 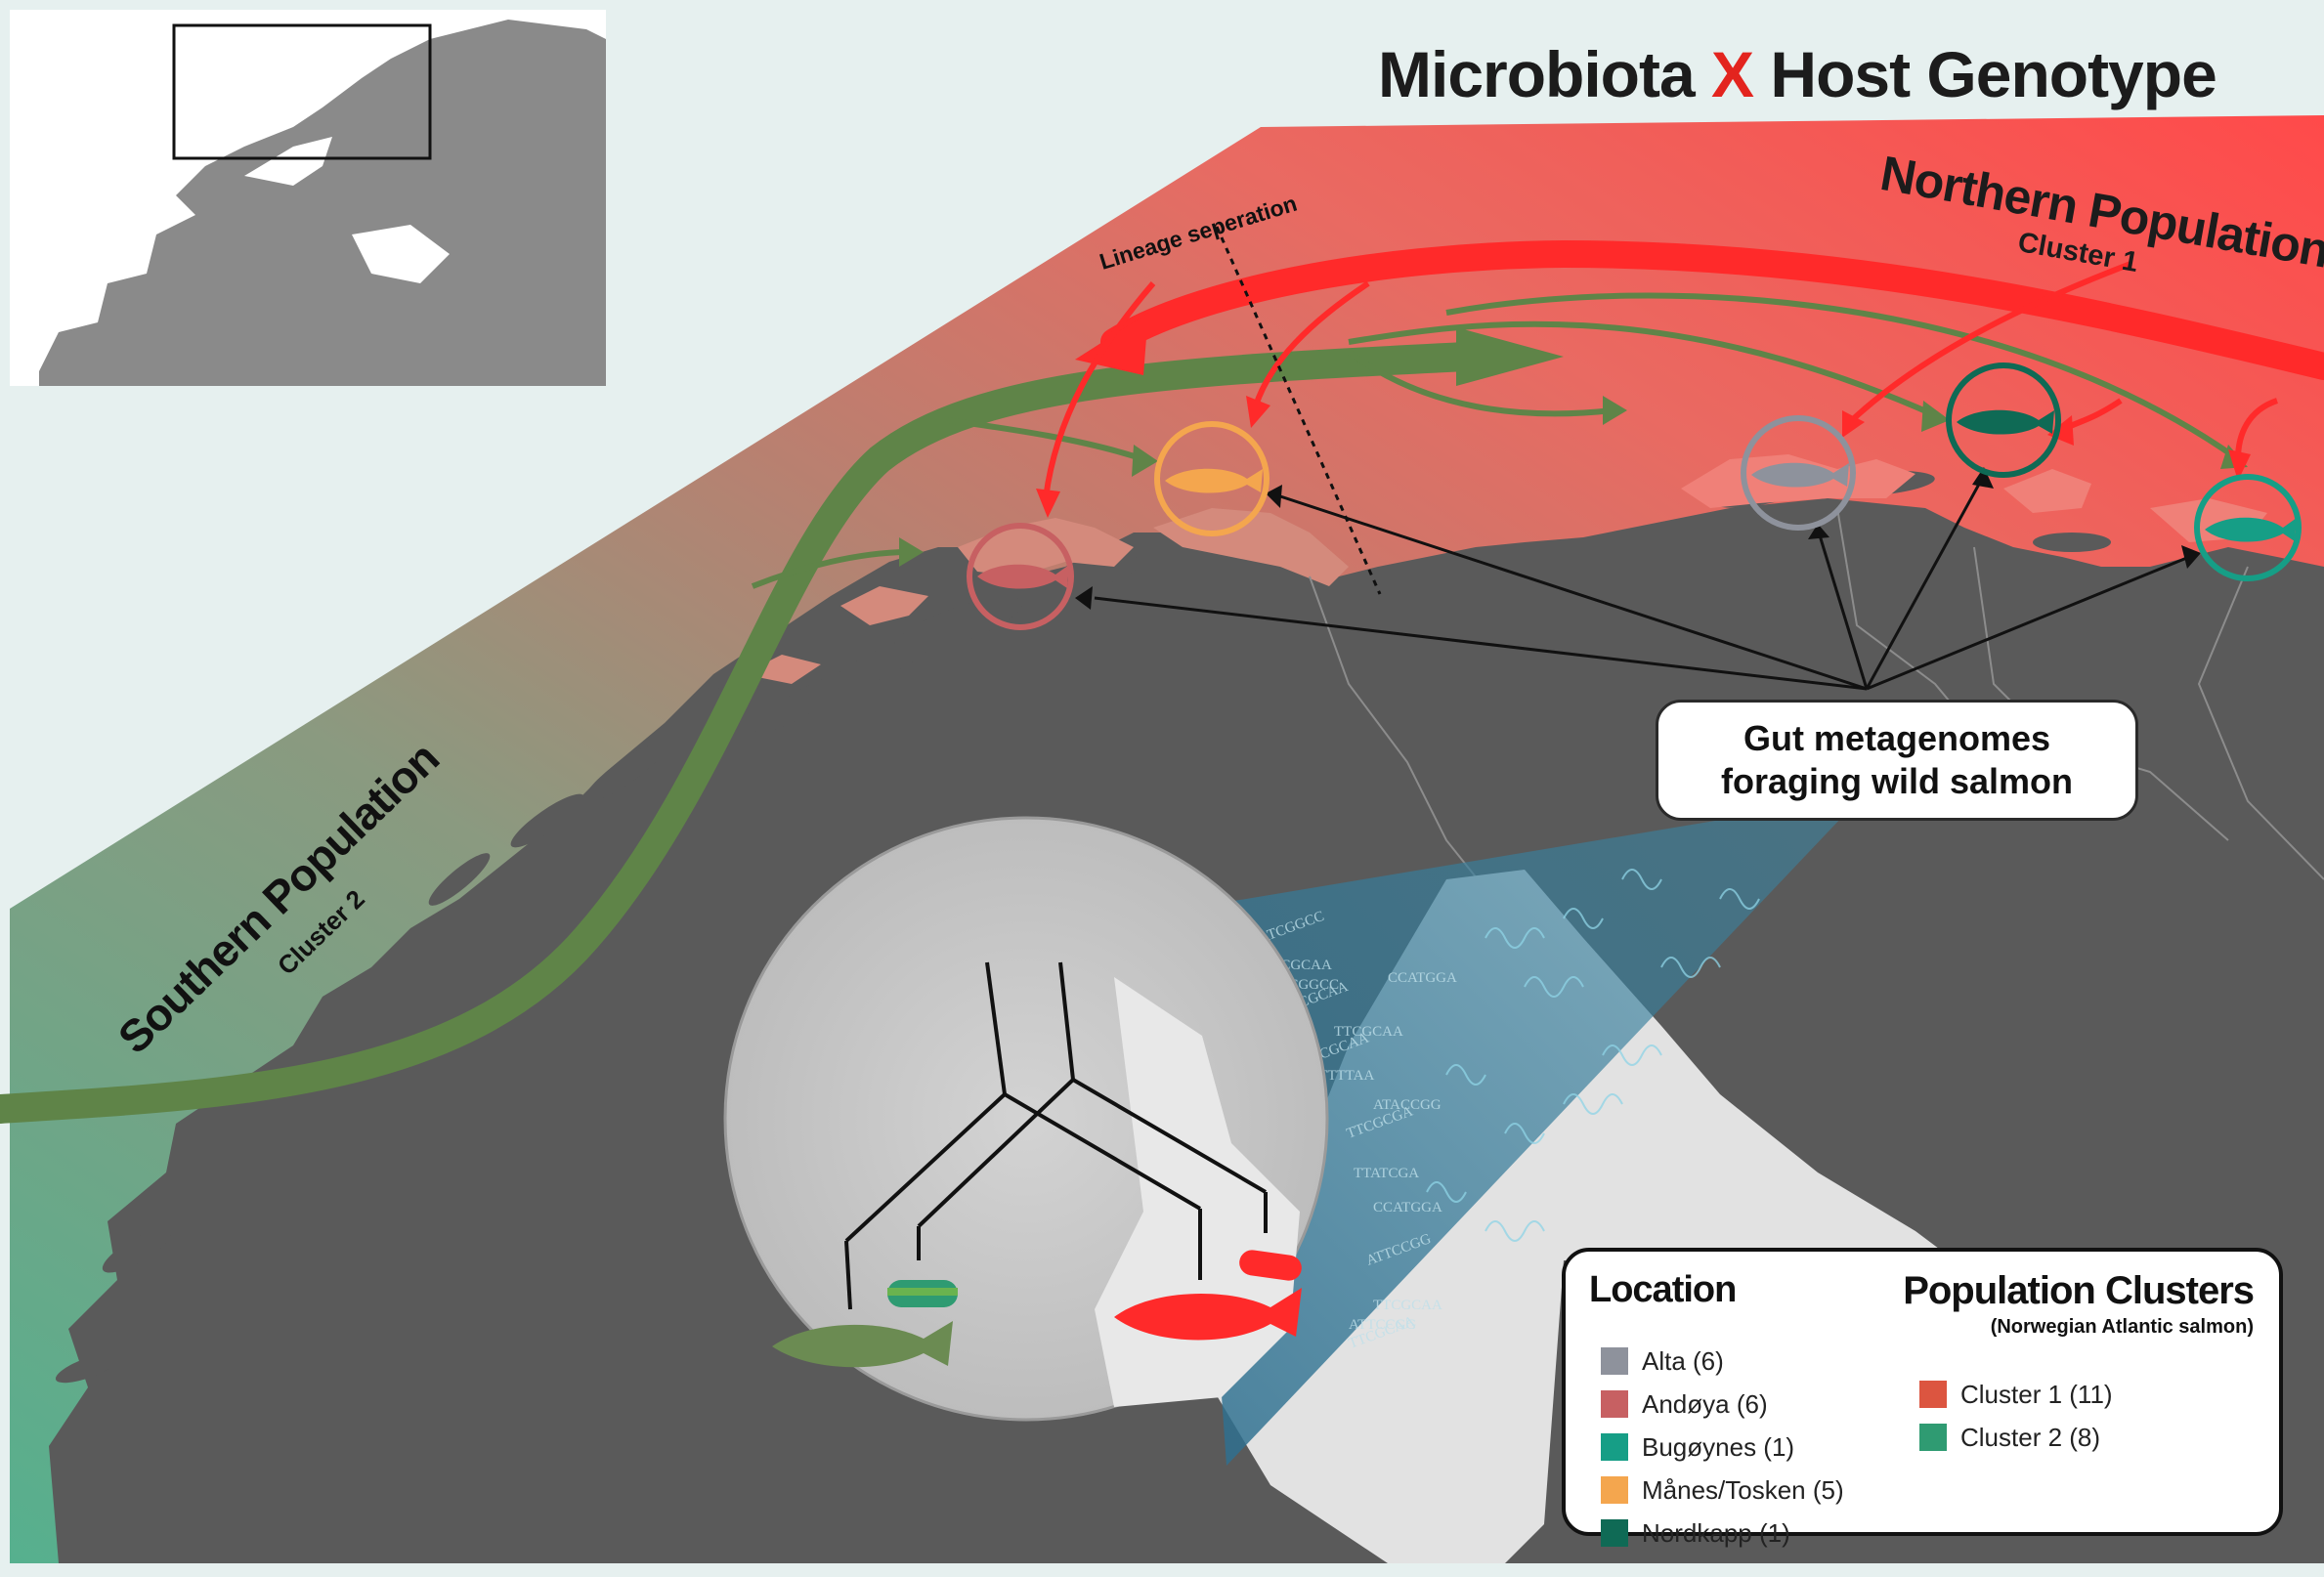 What do you see at coordinates (1897, 781) in the screenshot?
I see `callout-line-2: foraging wild salmon` at bounding box center [1897, 781].